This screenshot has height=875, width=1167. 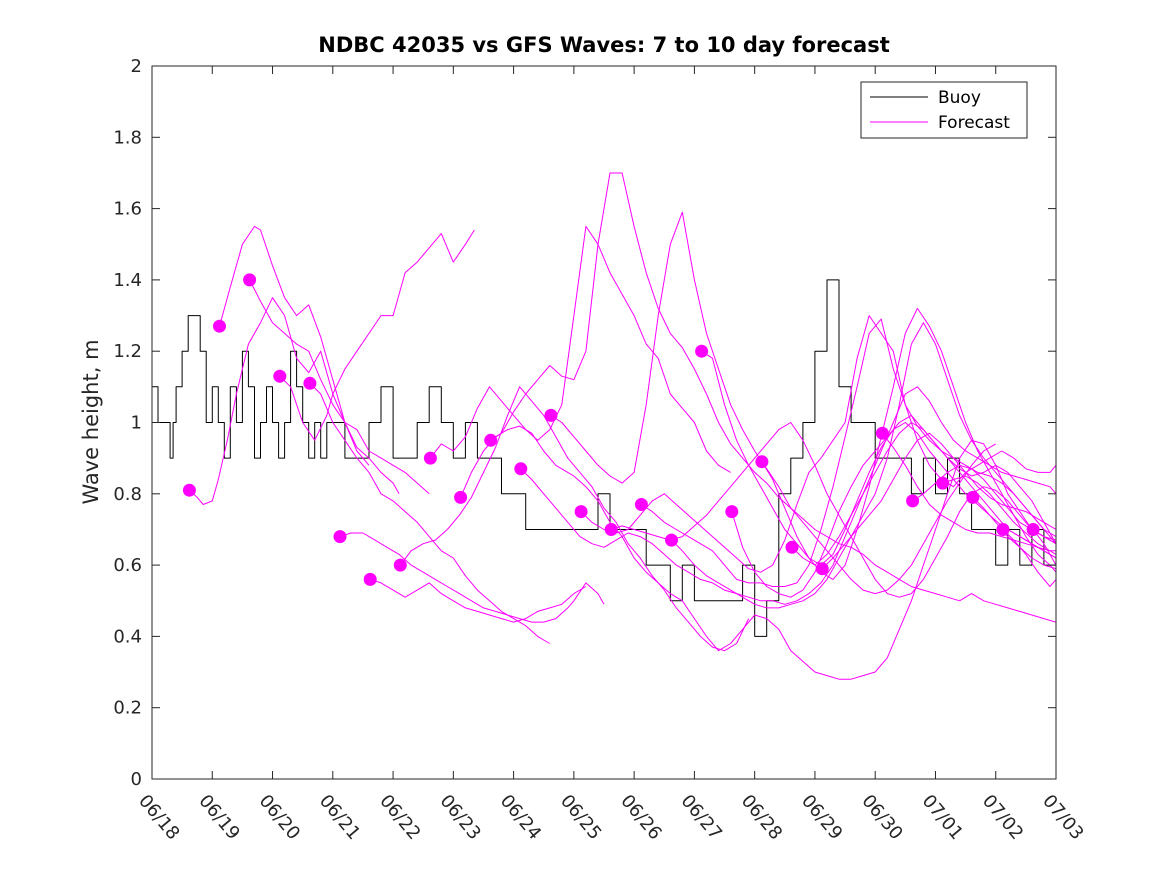 What do you see at coordinates (127, 137) in the screenshot?
I see `y-tick-label: 1.8` at bounding box center [127, 137].